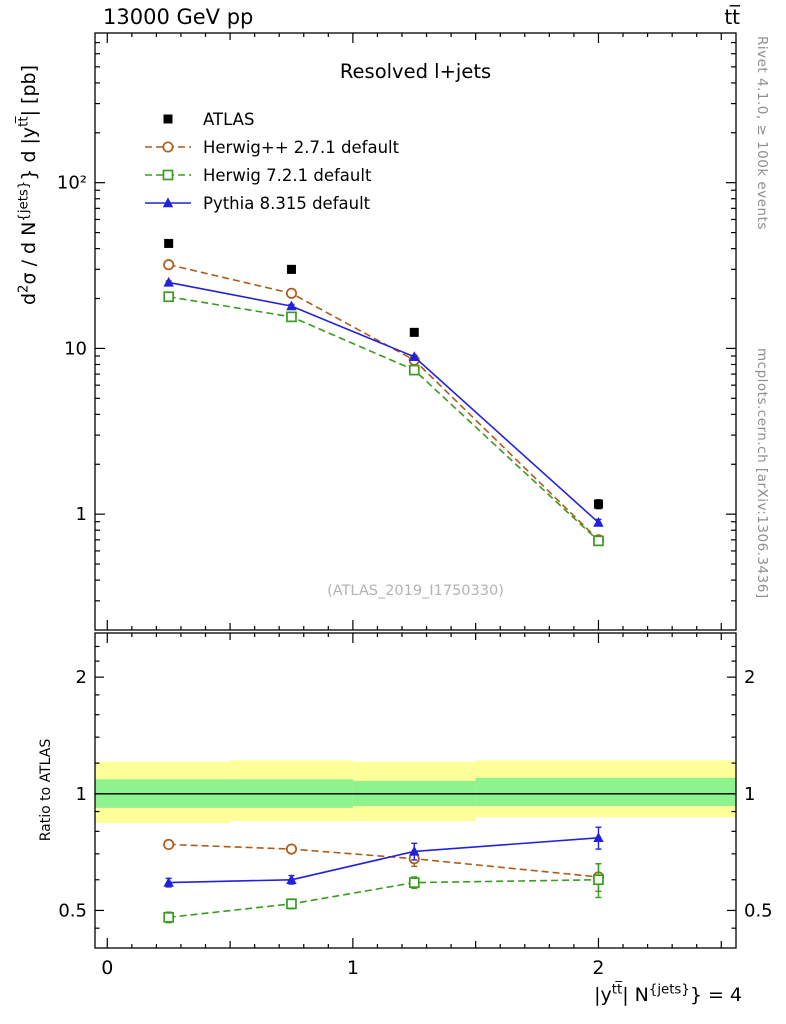  I want to click on y-tick-label: 1, so click(81, 514).